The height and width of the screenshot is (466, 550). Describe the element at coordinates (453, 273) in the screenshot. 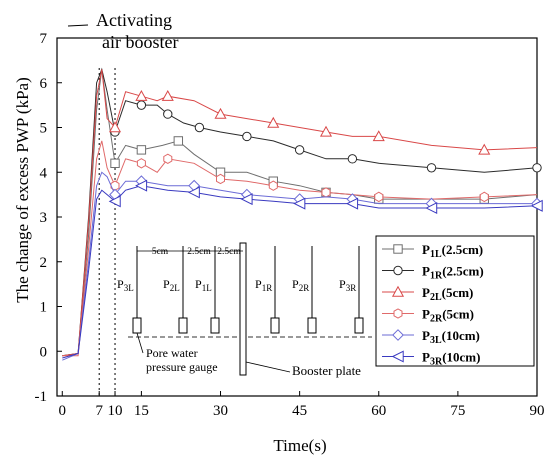

I see `legend-label-2: P1R(2.5cm)` at that location.